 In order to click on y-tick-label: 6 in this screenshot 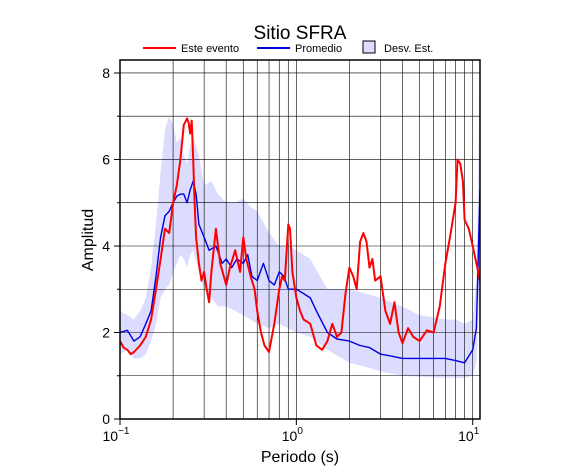, I will do `click(106, 159)`.